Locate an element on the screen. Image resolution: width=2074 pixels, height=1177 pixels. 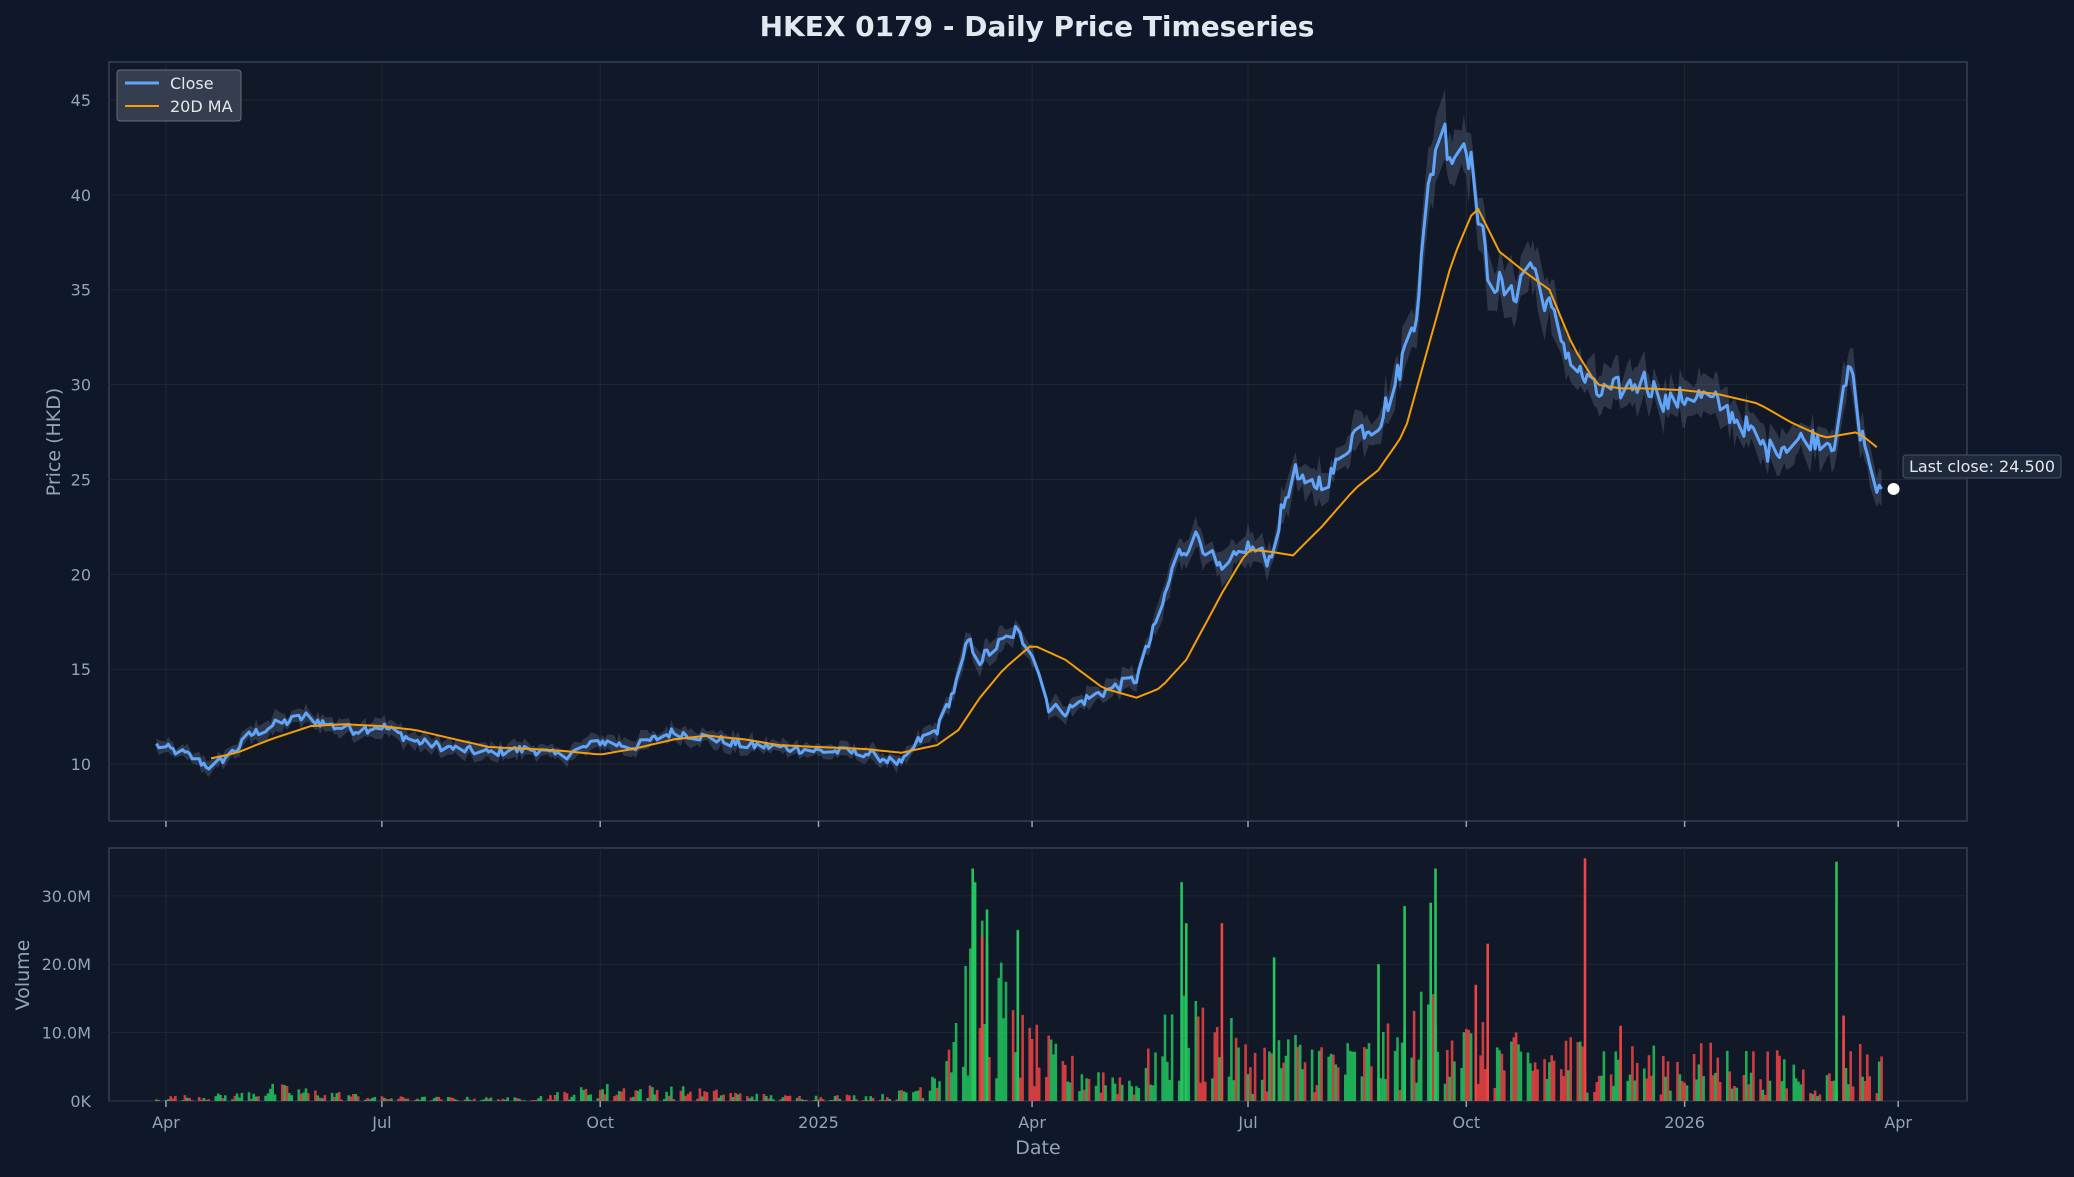
x-axis-label: Date is located at coordinates (1037, 1148).